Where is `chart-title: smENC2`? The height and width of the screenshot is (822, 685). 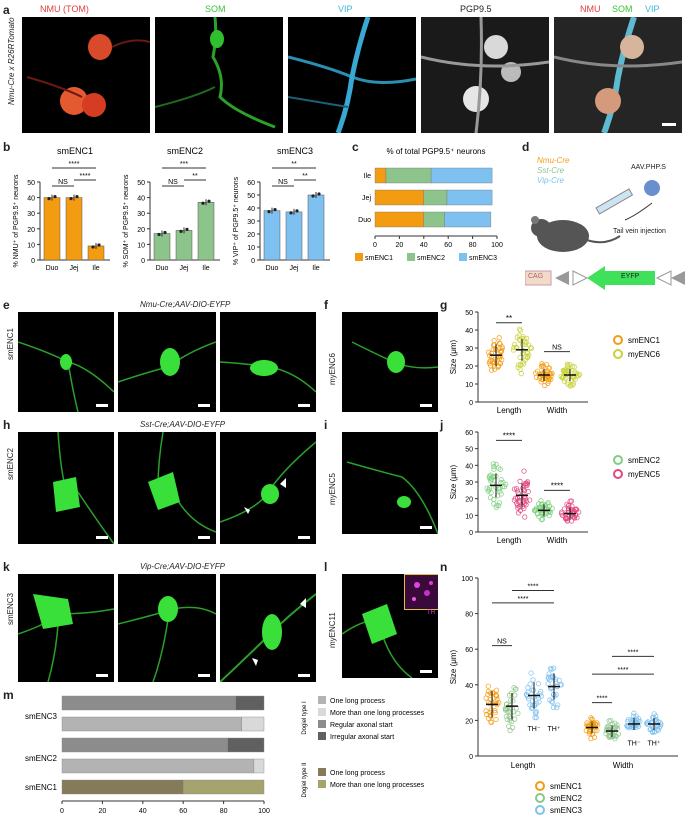 chart-title: smENC2 is located at coordinates (185, 151).